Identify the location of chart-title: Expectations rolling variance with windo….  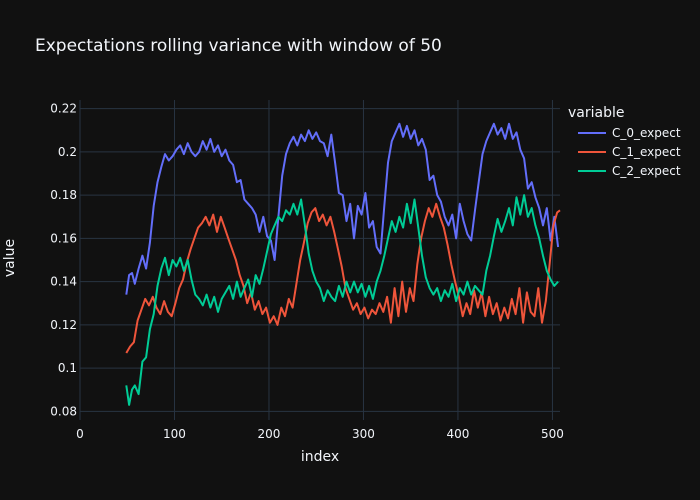
(238, 46).